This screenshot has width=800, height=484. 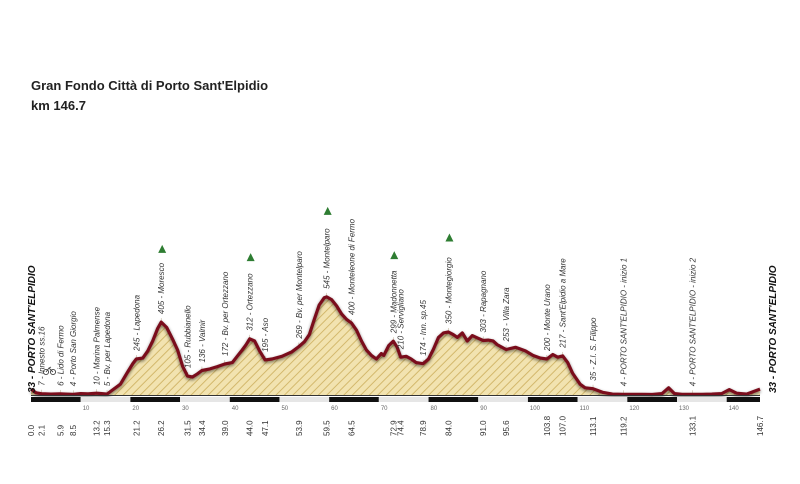 What do you see at coordinates (185, 409) in the screenshot?
I see `distance-tick: 30` at bounding box center [185, 409].